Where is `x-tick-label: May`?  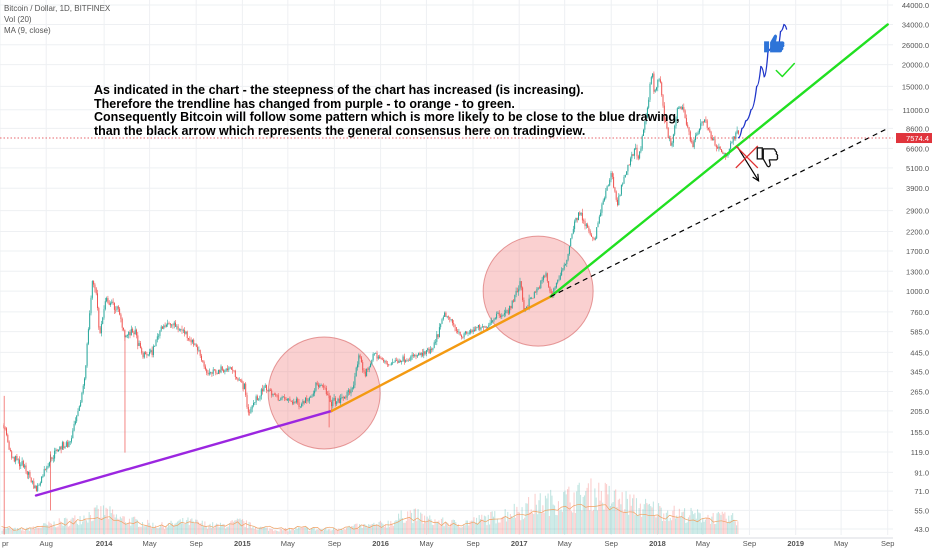
x-tick-label: May is located at coordinates (288, 543).